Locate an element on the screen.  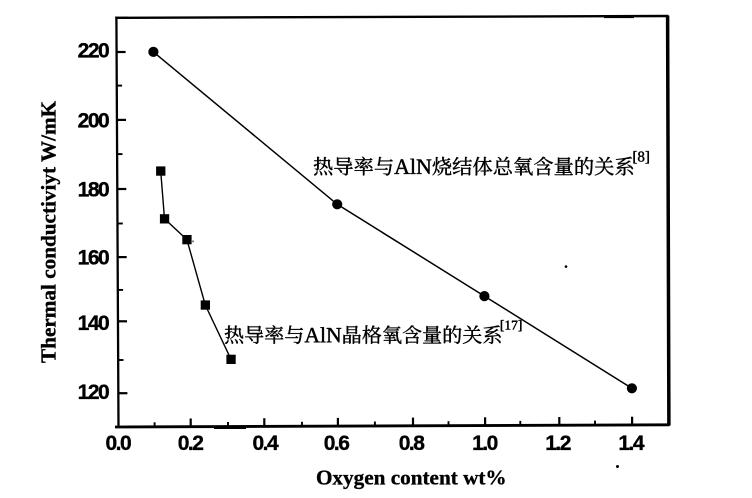
svg-text: 120 is located at coordinates (93, 392).